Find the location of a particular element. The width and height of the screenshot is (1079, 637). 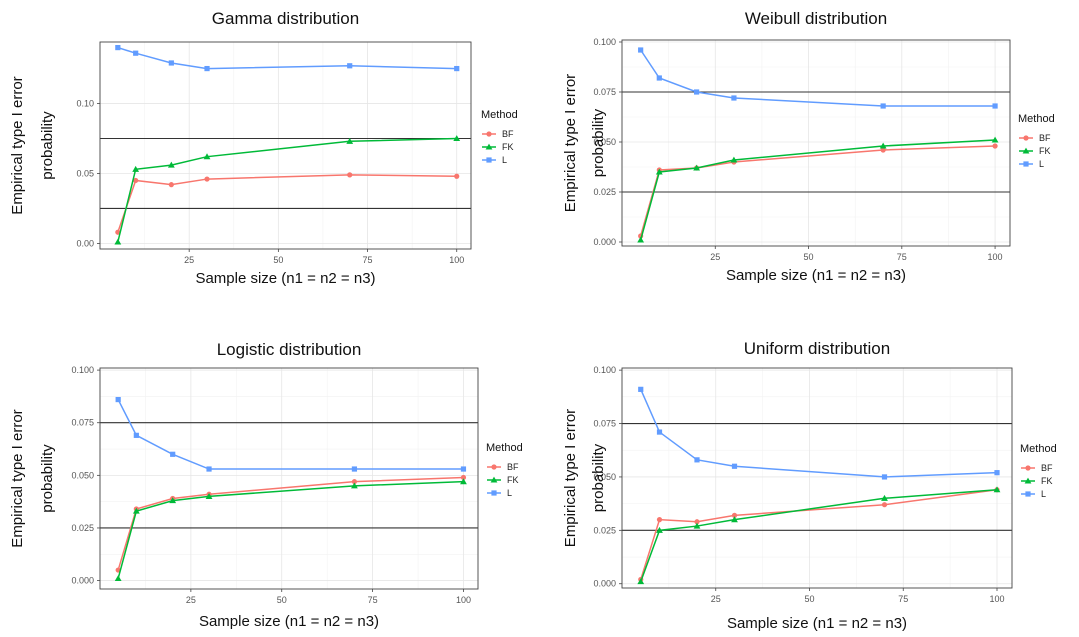

x-tick-label: 100 is located at coordinates (996, 599).